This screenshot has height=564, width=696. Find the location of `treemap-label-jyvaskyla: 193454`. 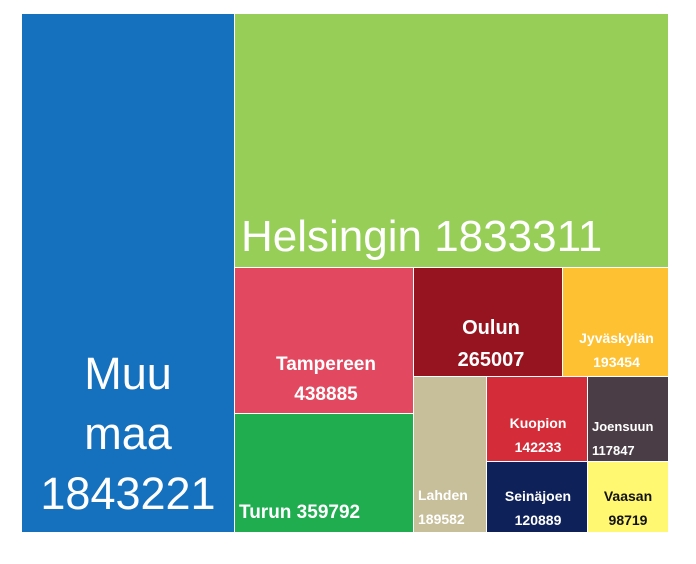

treemap-label-jyvaskyla: 193454 is located at coordinates (616, 362).